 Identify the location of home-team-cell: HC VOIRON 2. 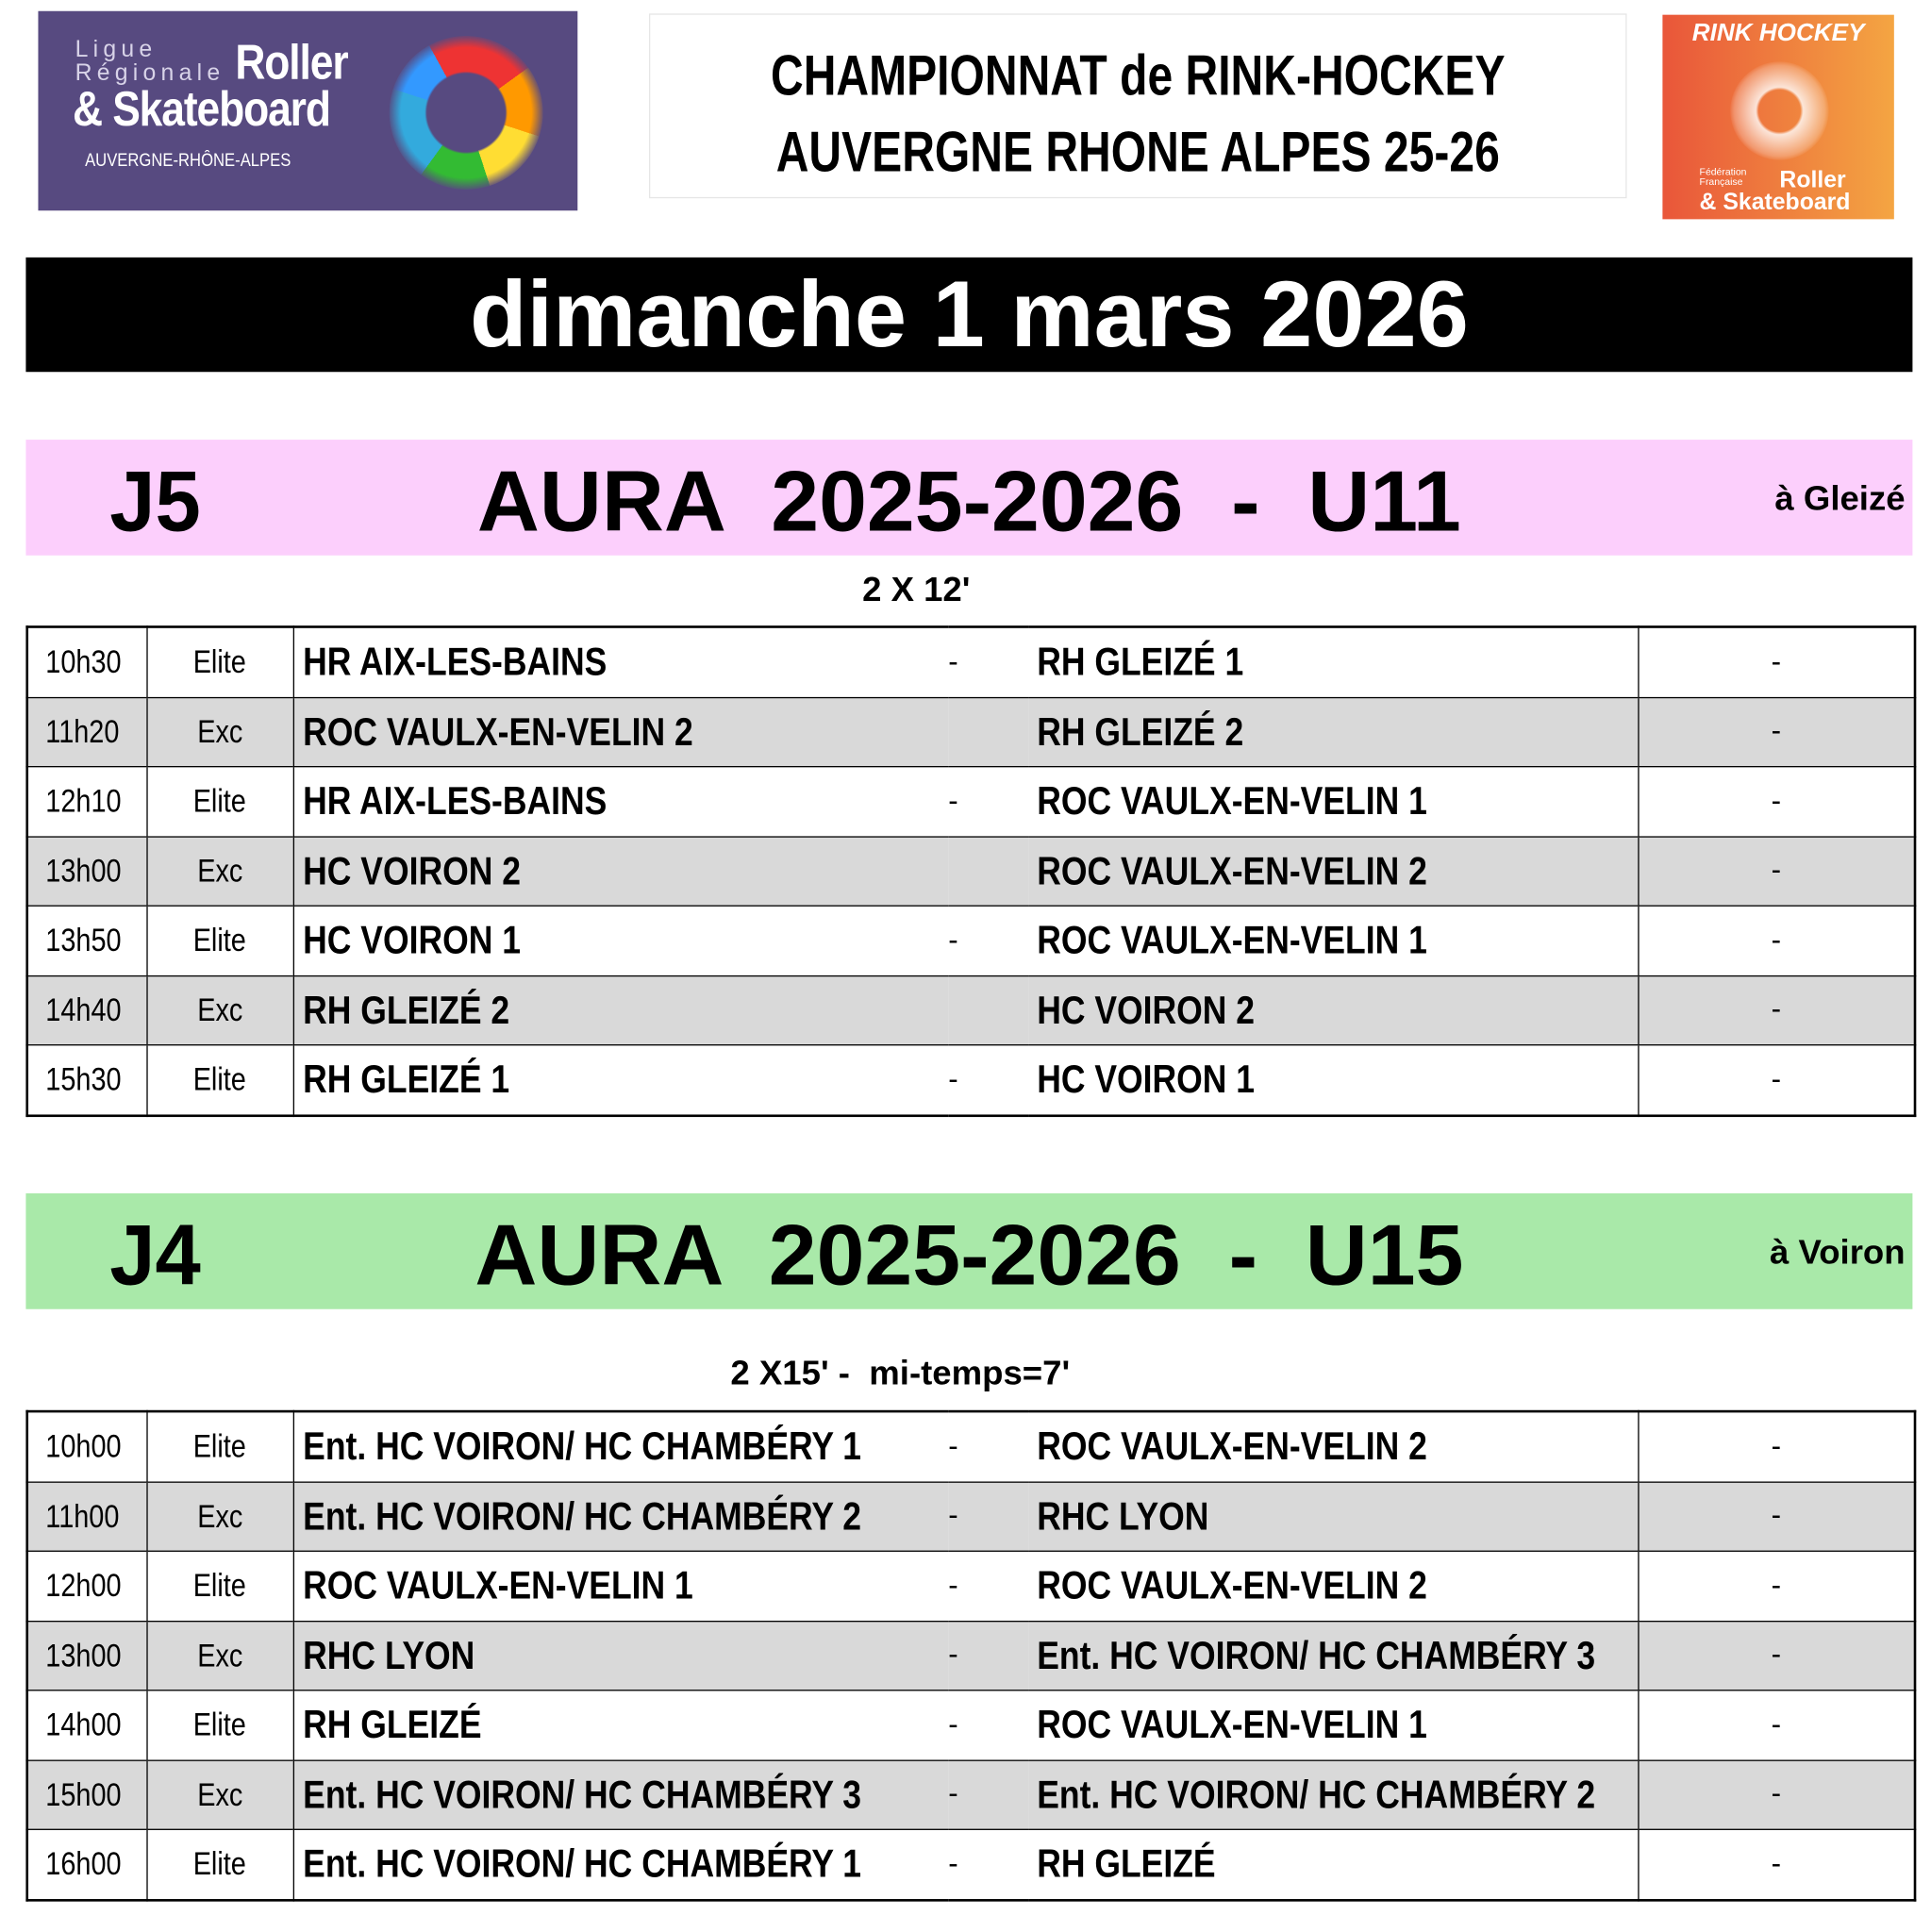
(620, 871).